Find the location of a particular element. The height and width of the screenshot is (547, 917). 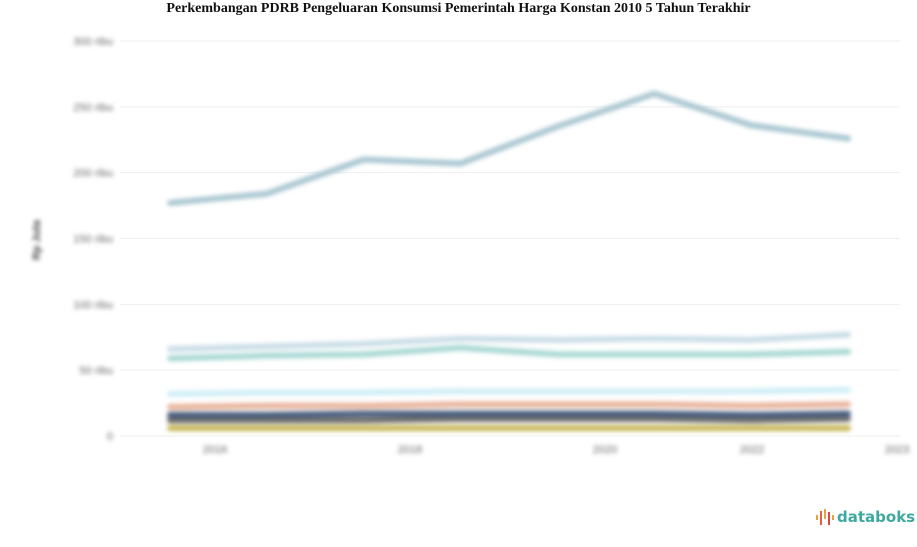

y-tick-label: 150 ribu is located at coordinates (93, 240).